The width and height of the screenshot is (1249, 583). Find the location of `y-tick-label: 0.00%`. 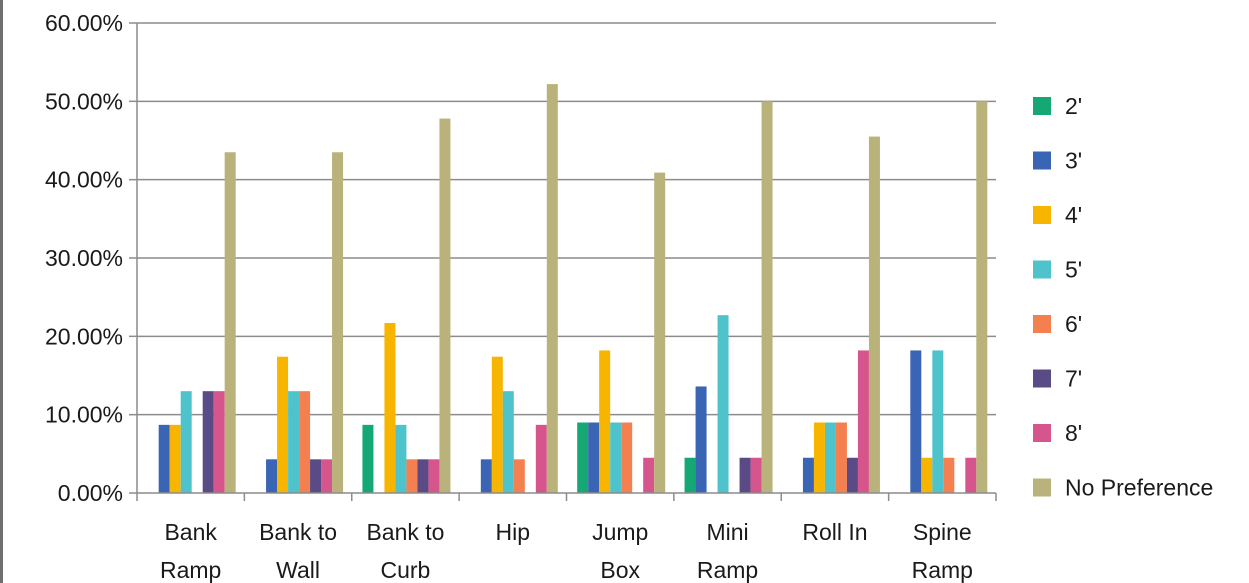

y-tick-label: 0.00% is located at coordinates (90, 493).